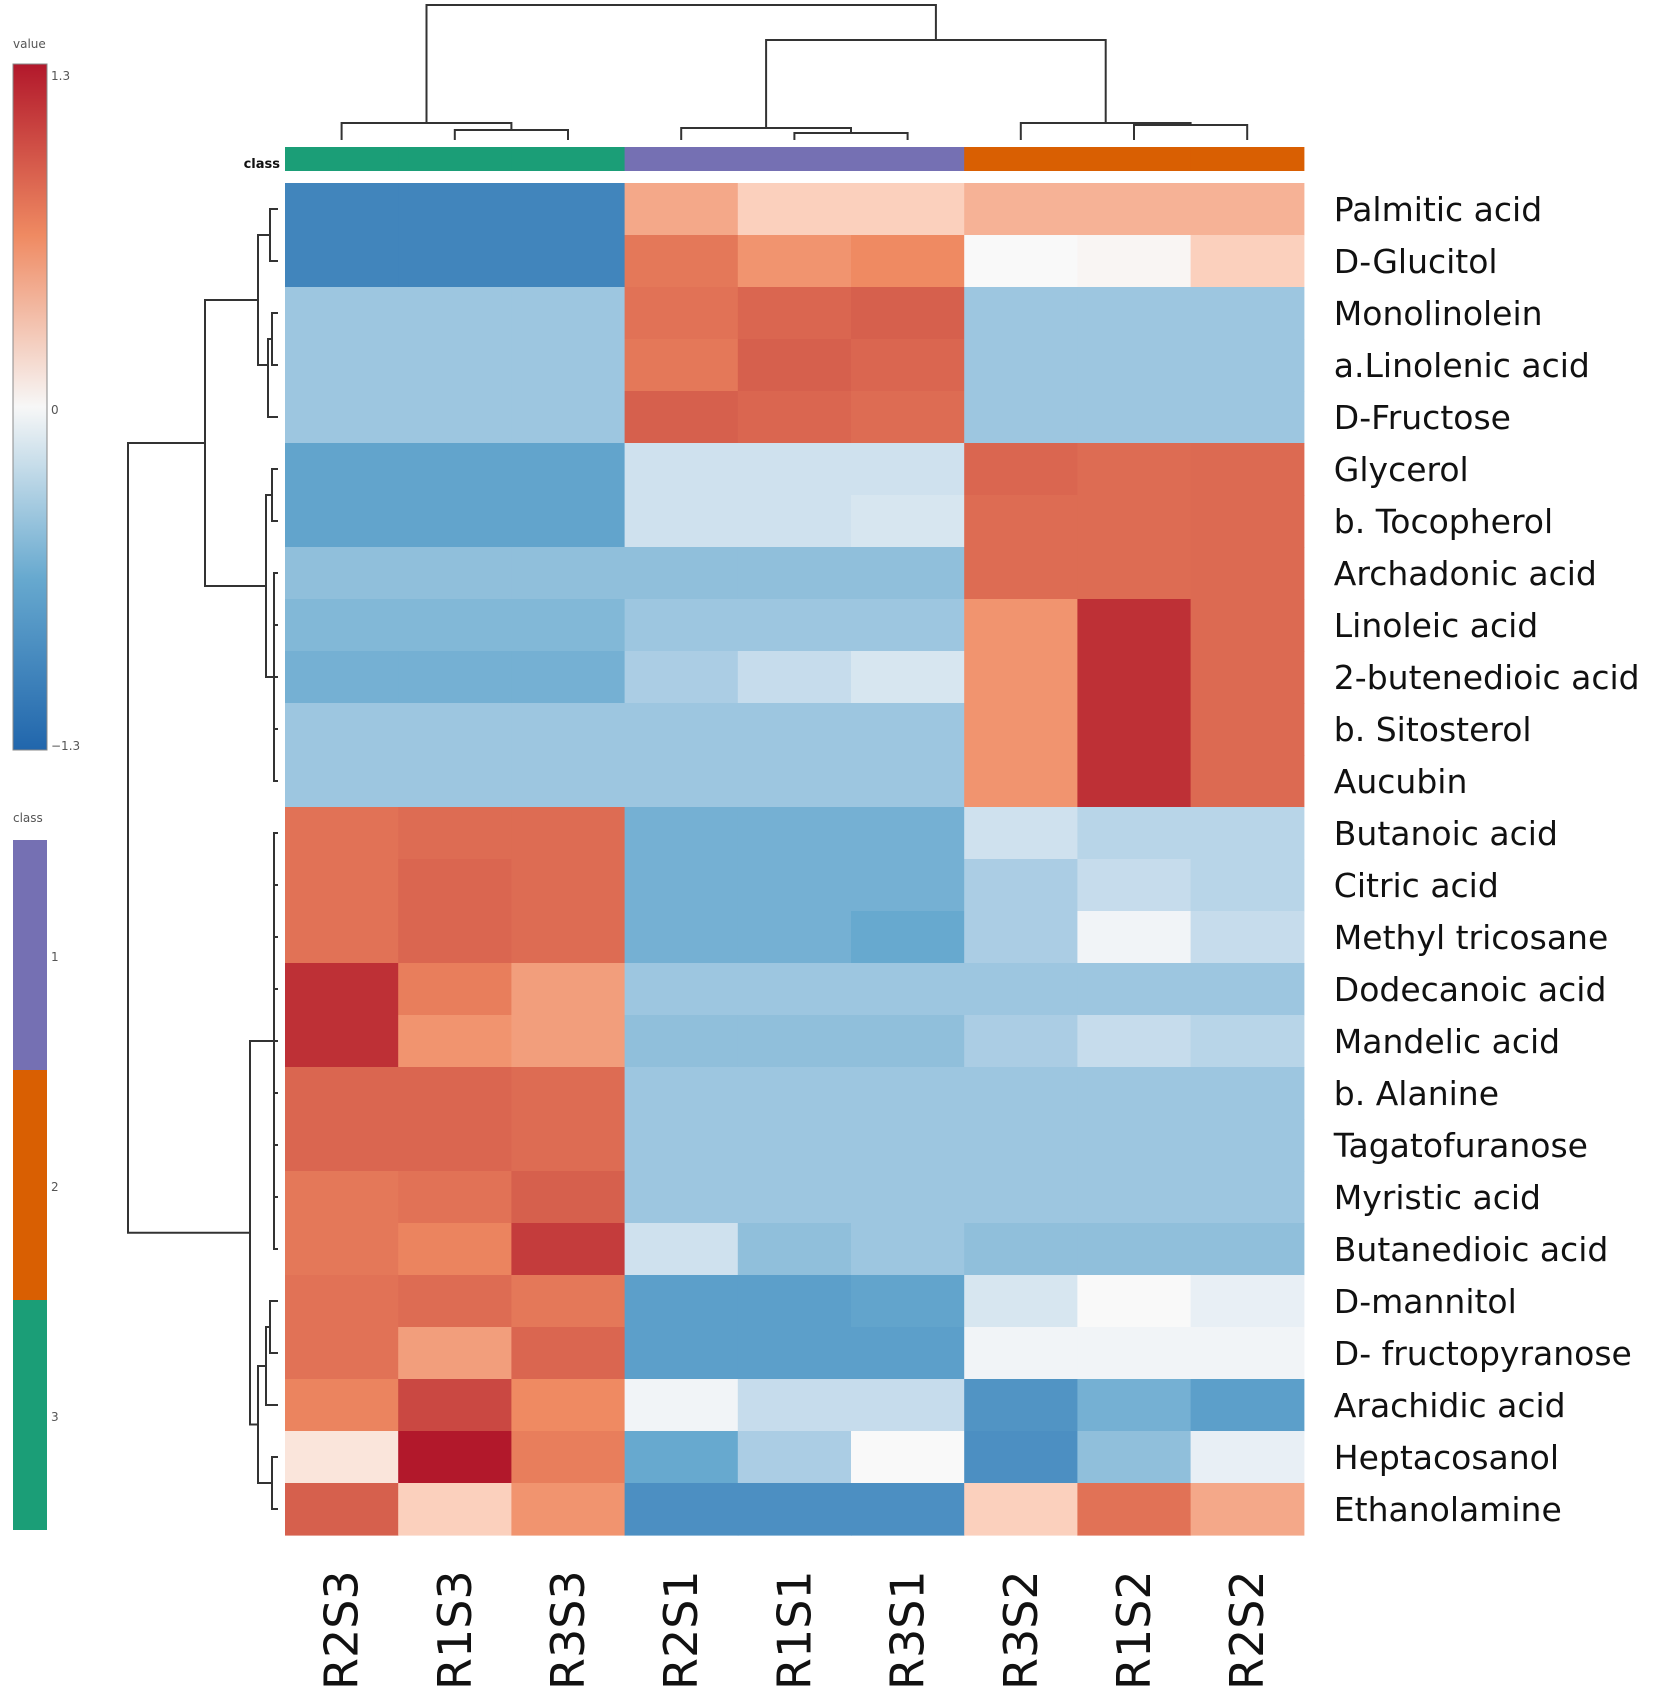 The image size is (1654, 1694). Describe the element at coordinates (511, 134) in the screenshot. I see `col-branch-a` at that location.